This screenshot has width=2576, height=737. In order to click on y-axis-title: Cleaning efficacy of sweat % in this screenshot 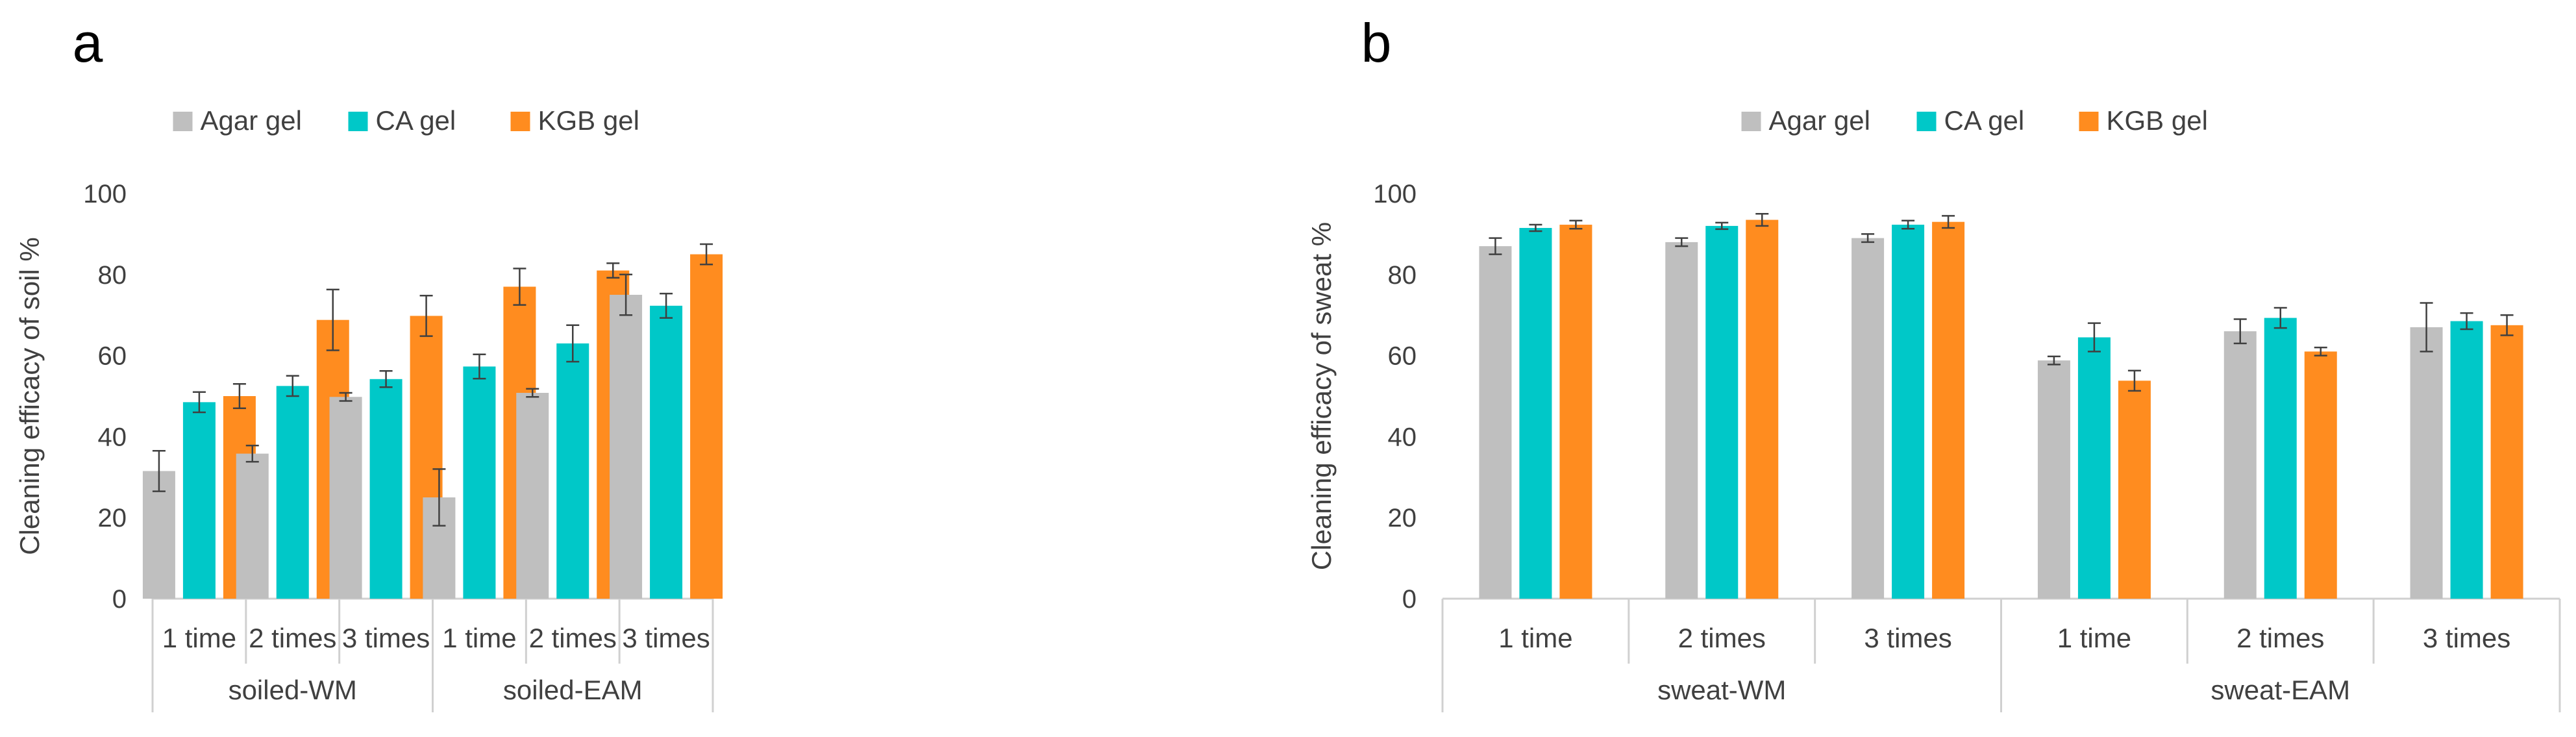, I will do `click(1321, 396)`.